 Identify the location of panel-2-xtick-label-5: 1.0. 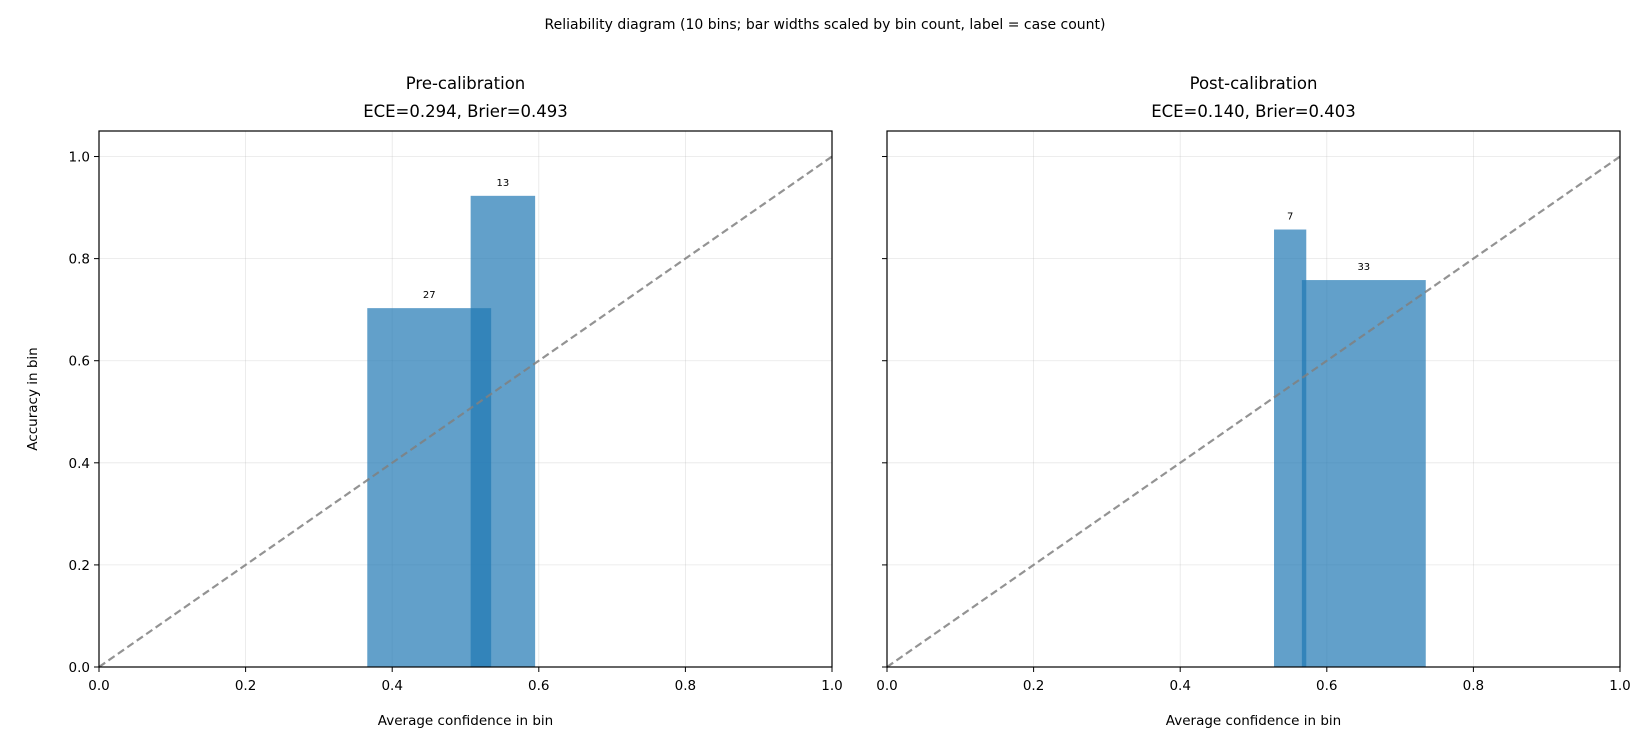
(1619, 686).